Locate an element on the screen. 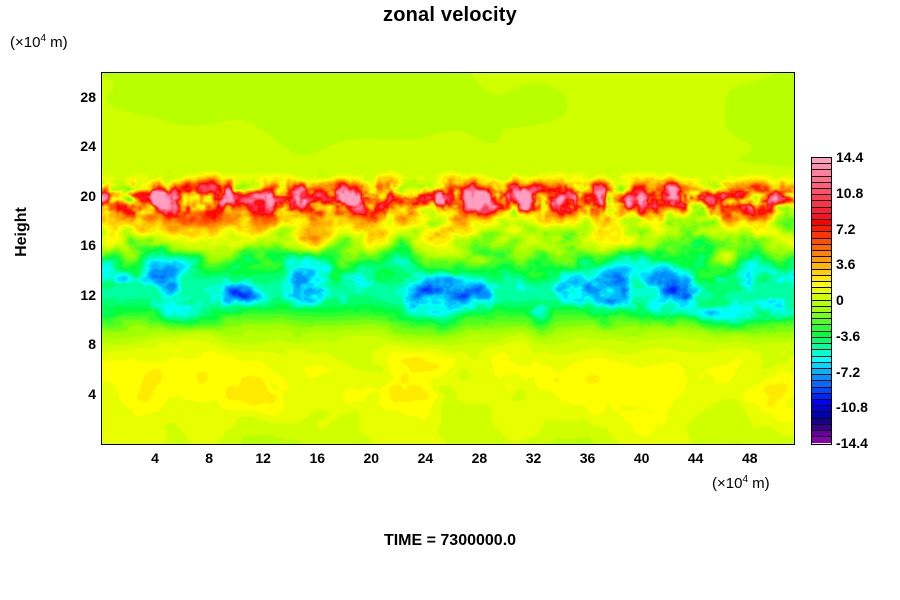  colorbar-tick-label: 3.6 is located at coordinates (846, 264).